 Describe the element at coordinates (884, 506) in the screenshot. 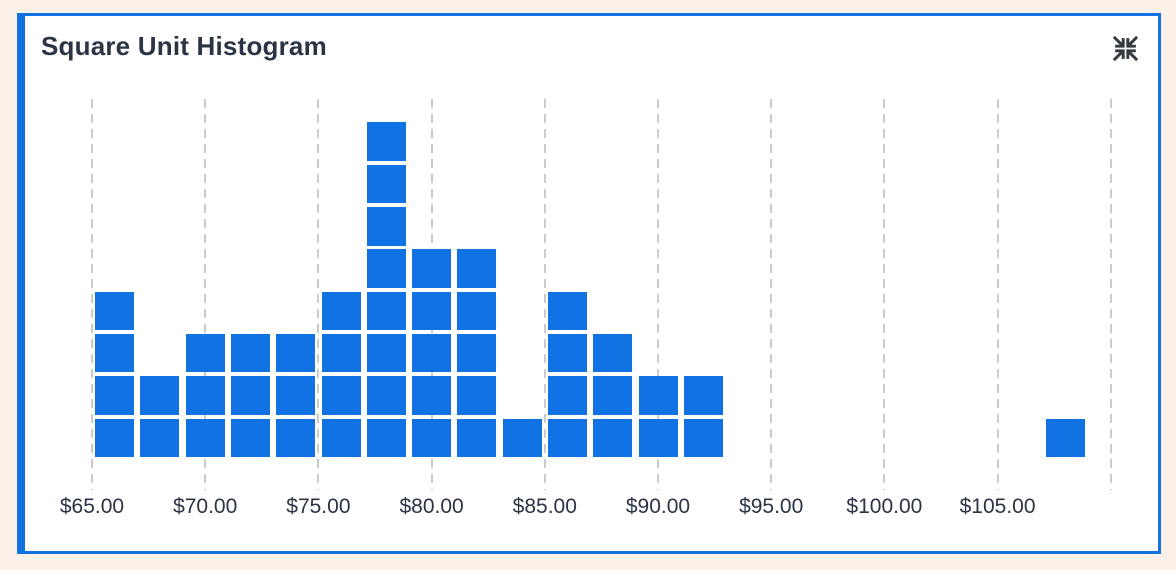

I see `x-tick-label: $100.00` at that location.